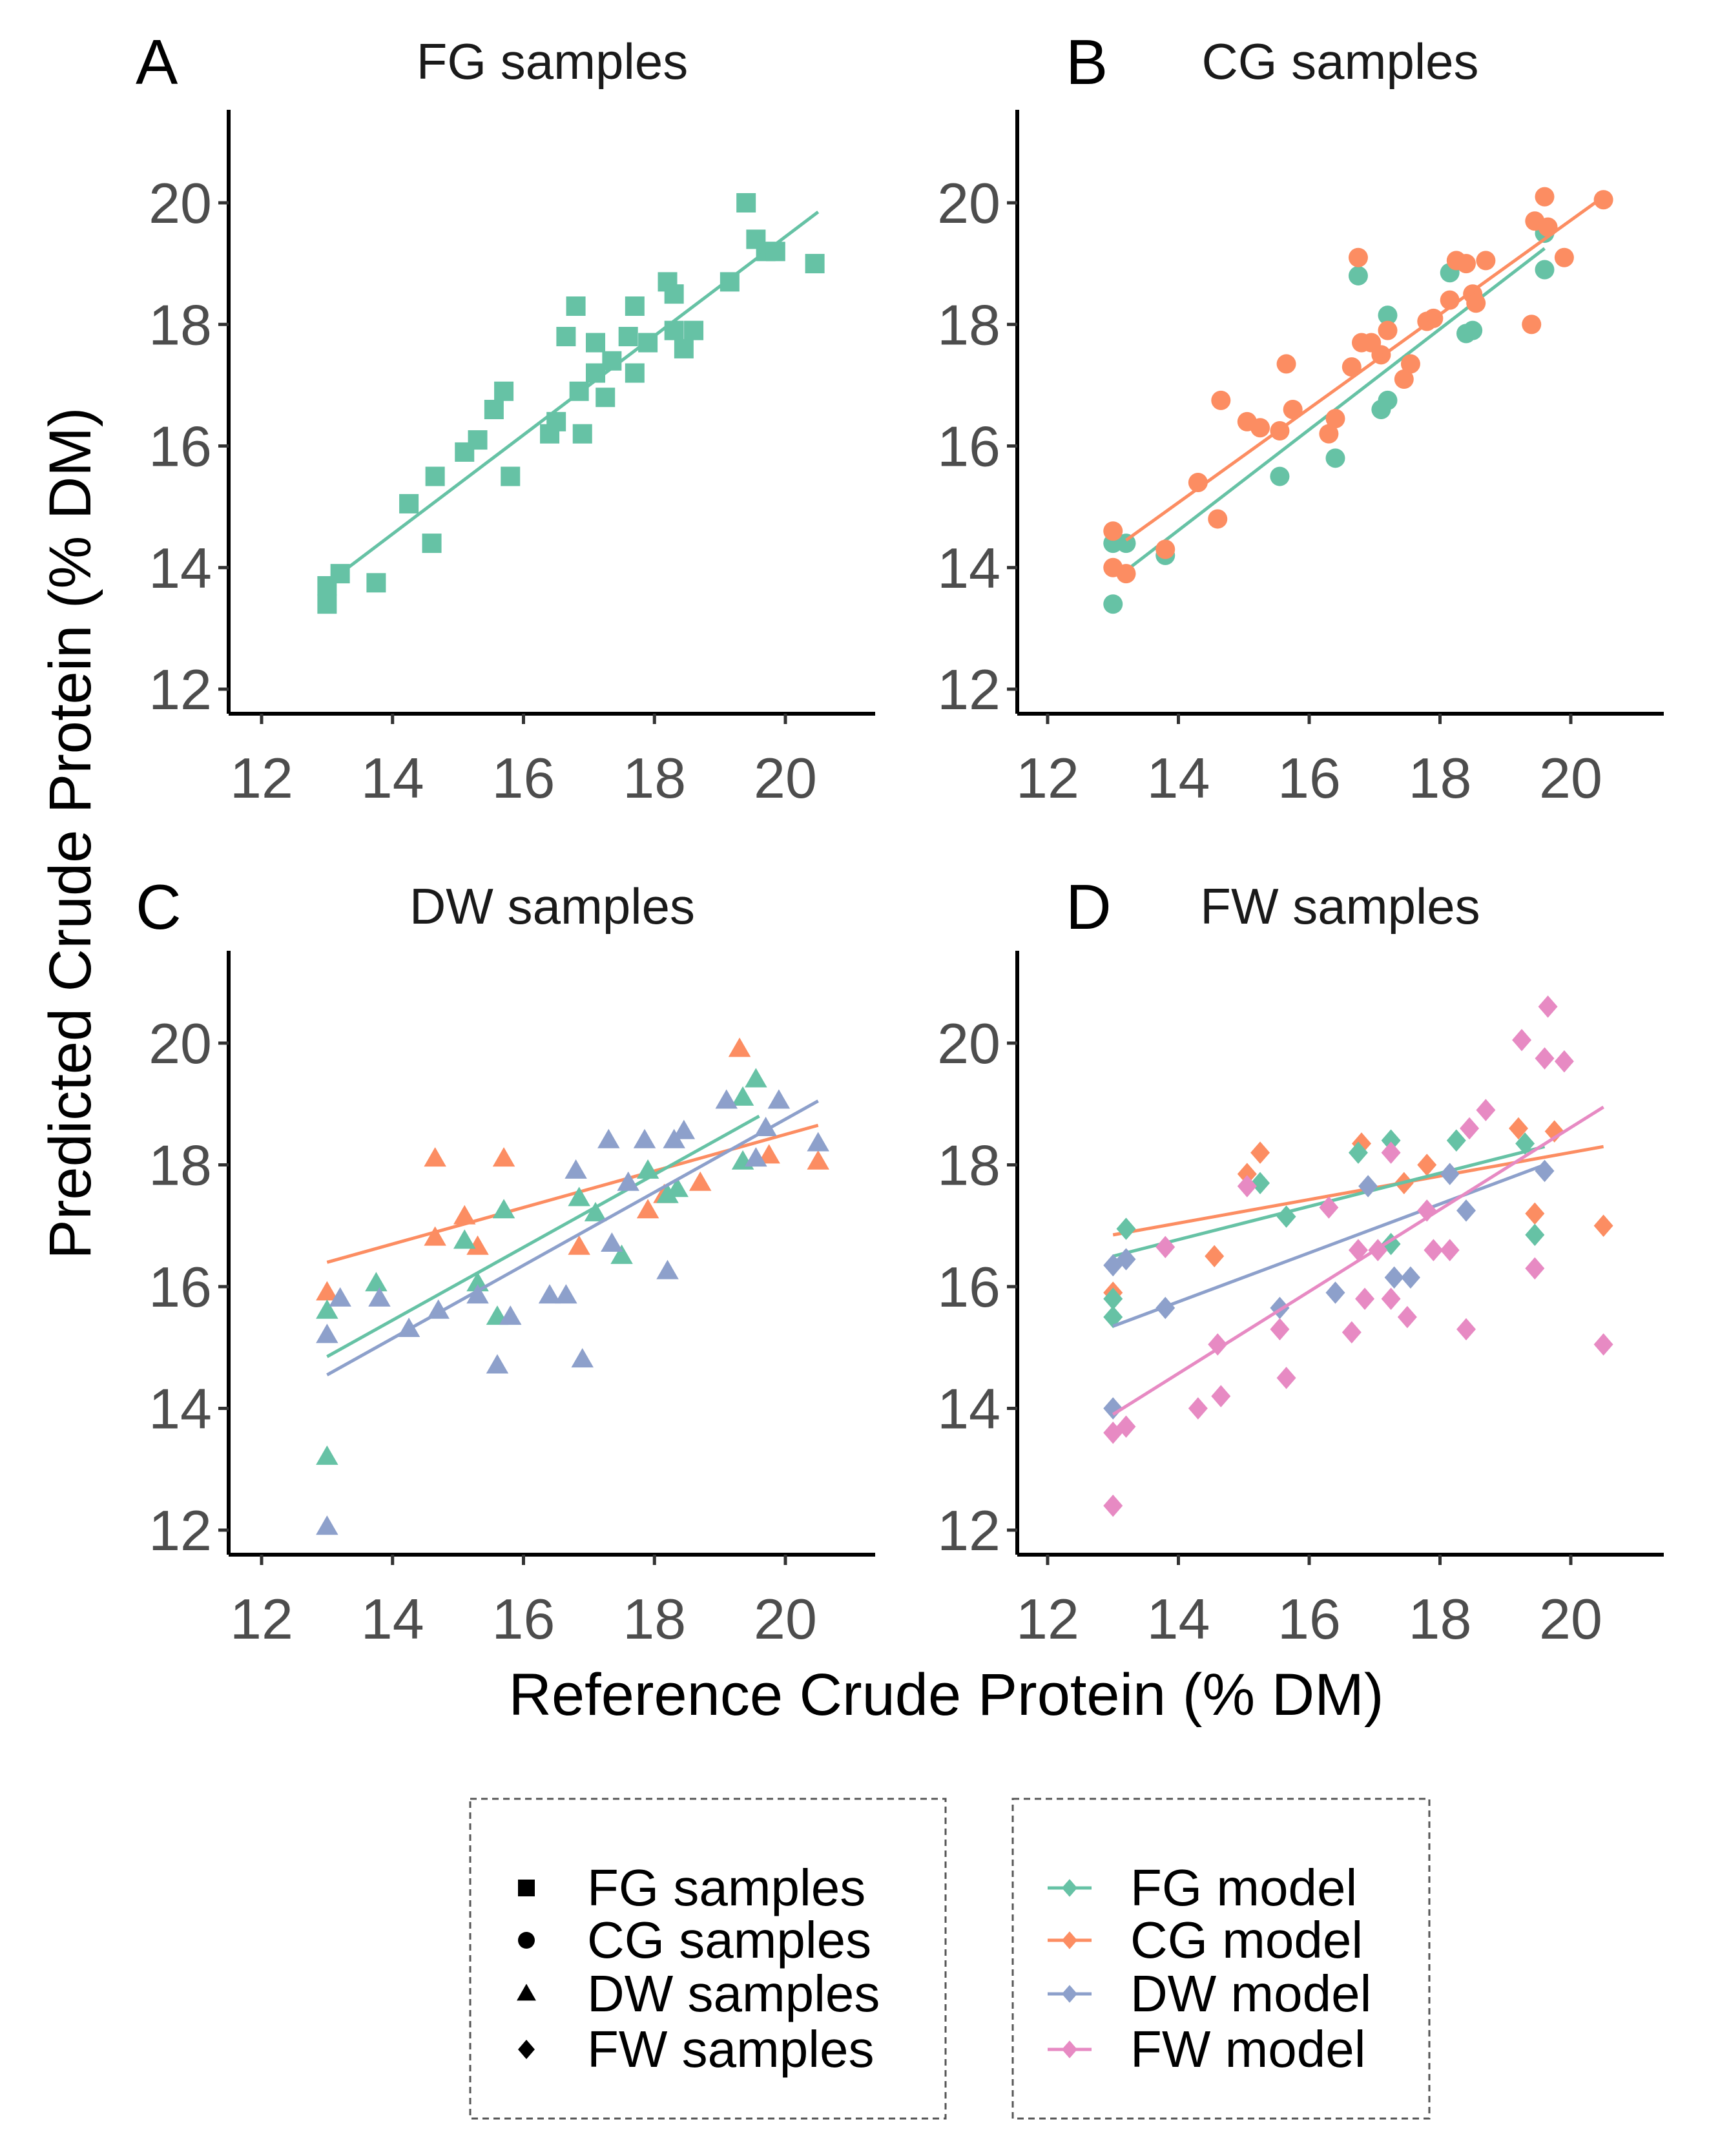 This screenshot has width=1709, height=2156. I want to click on legend-label: FW samples, so click(731, 2049).